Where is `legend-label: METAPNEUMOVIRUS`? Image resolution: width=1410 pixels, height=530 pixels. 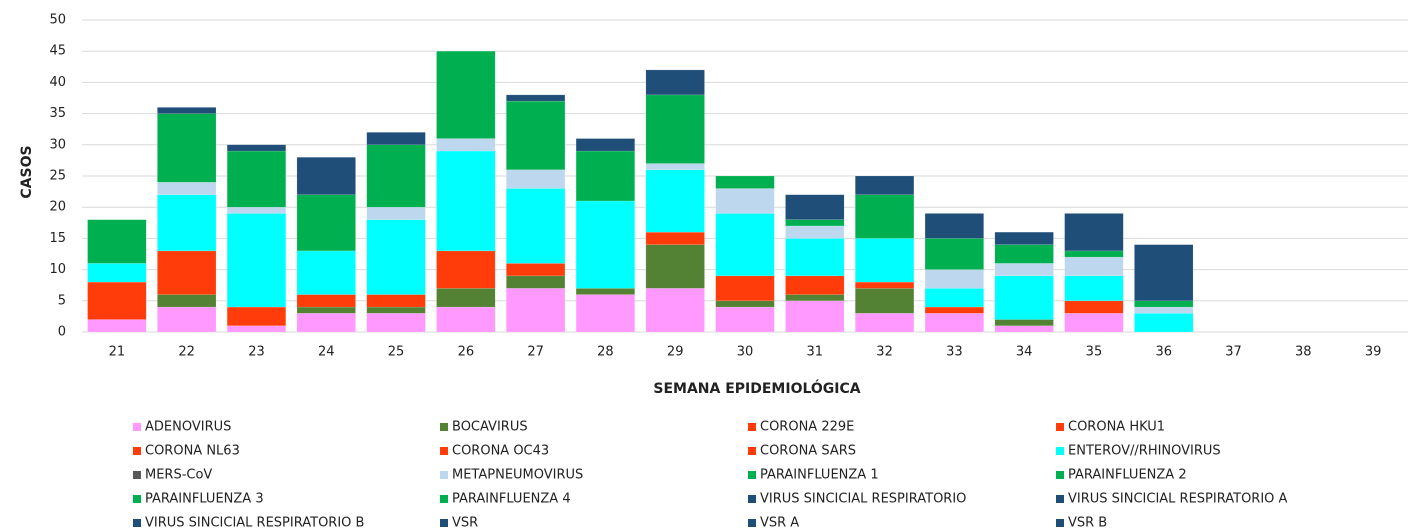
legend-label: METAPNEUMOVIRUS is located at coordinates (517, 475).